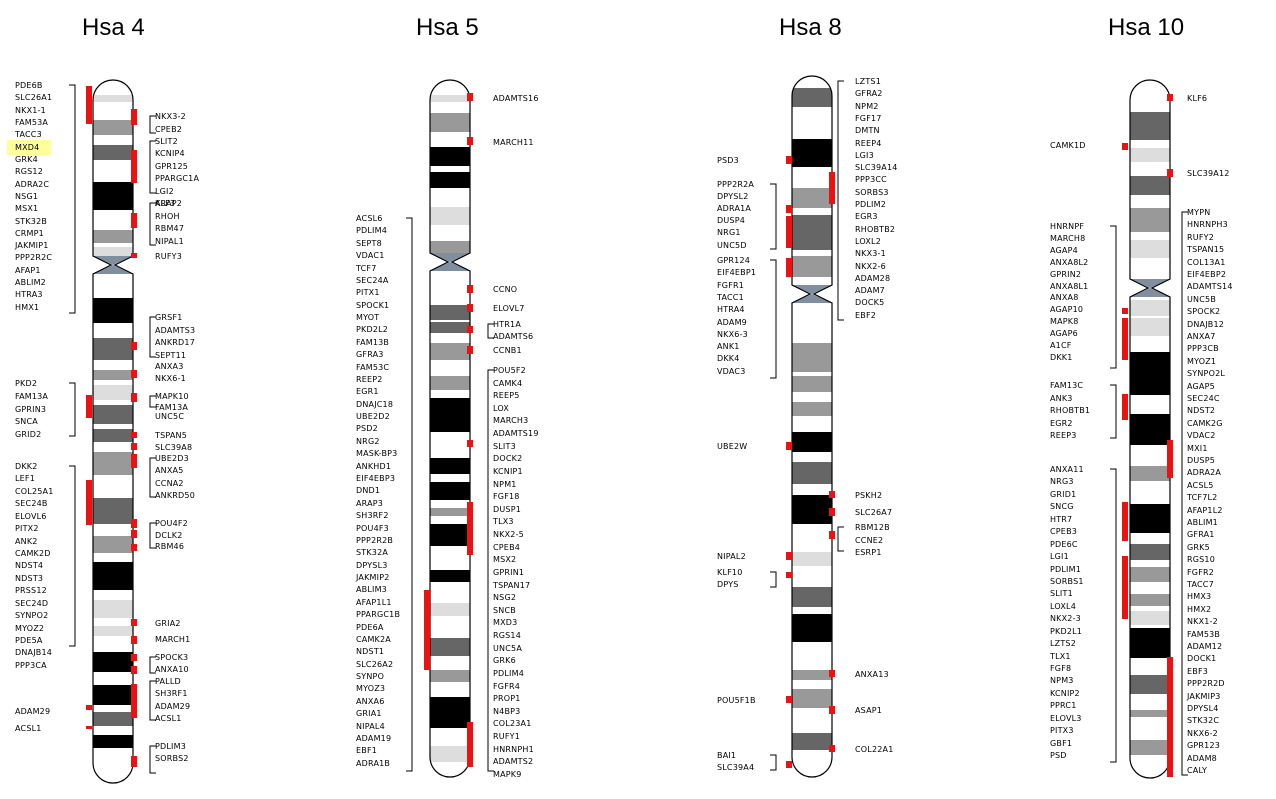 This screenshot has width=1276, height=799. What do you see at coordinates (1208, 173) in the screenshot?
I see `gene-label: SLC39A12` at bounding box center [1208, 173].